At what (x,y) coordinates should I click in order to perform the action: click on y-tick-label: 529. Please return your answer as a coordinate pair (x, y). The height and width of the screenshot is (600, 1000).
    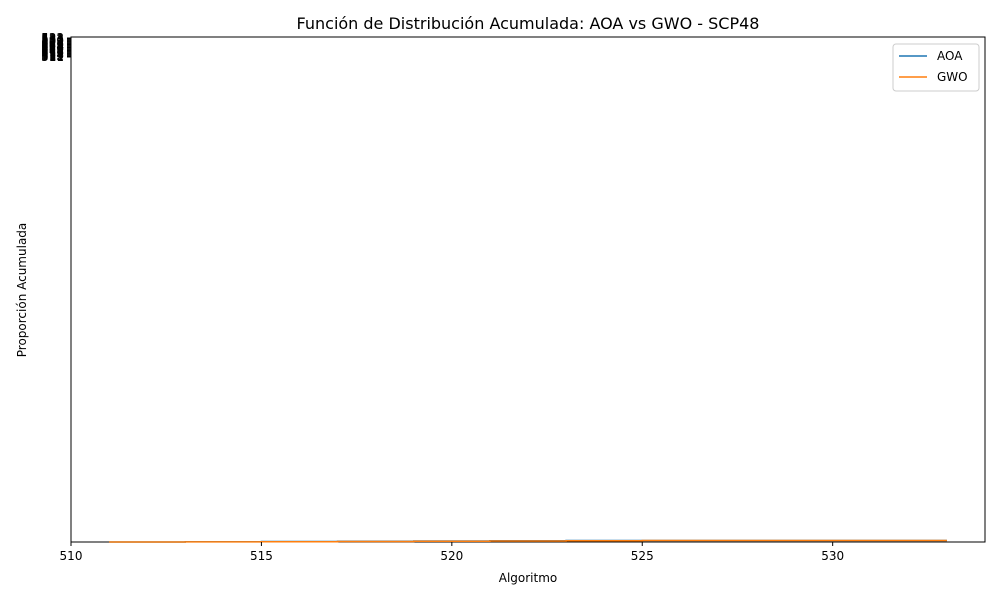
    Looking at the image, I should click on (52, 41).